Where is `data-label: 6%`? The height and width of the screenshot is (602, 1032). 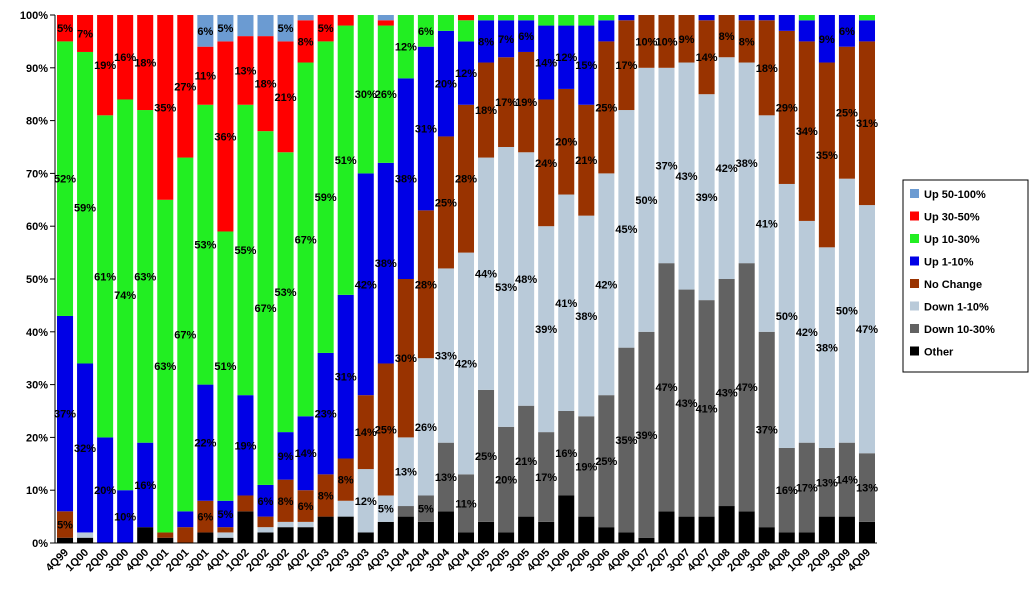 data-label: 6% is located at coordinates (266, 502).